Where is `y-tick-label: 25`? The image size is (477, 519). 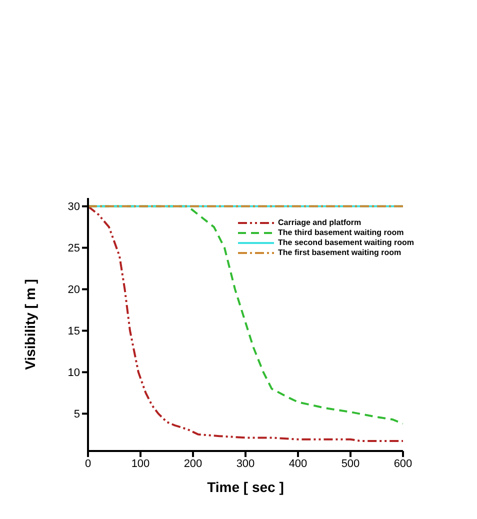
y-tick-label: 25 is located at coordinates (74, 248).